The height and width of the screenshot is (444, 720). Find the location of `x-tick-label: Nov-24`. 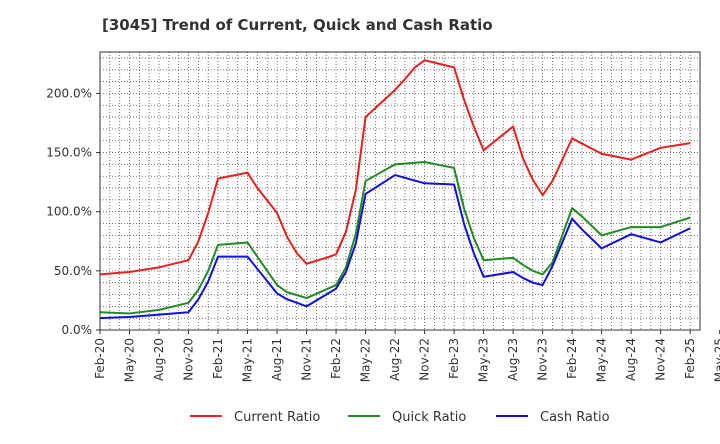

x-tick-label: Nov-24 is located at coordinates (661, 359).